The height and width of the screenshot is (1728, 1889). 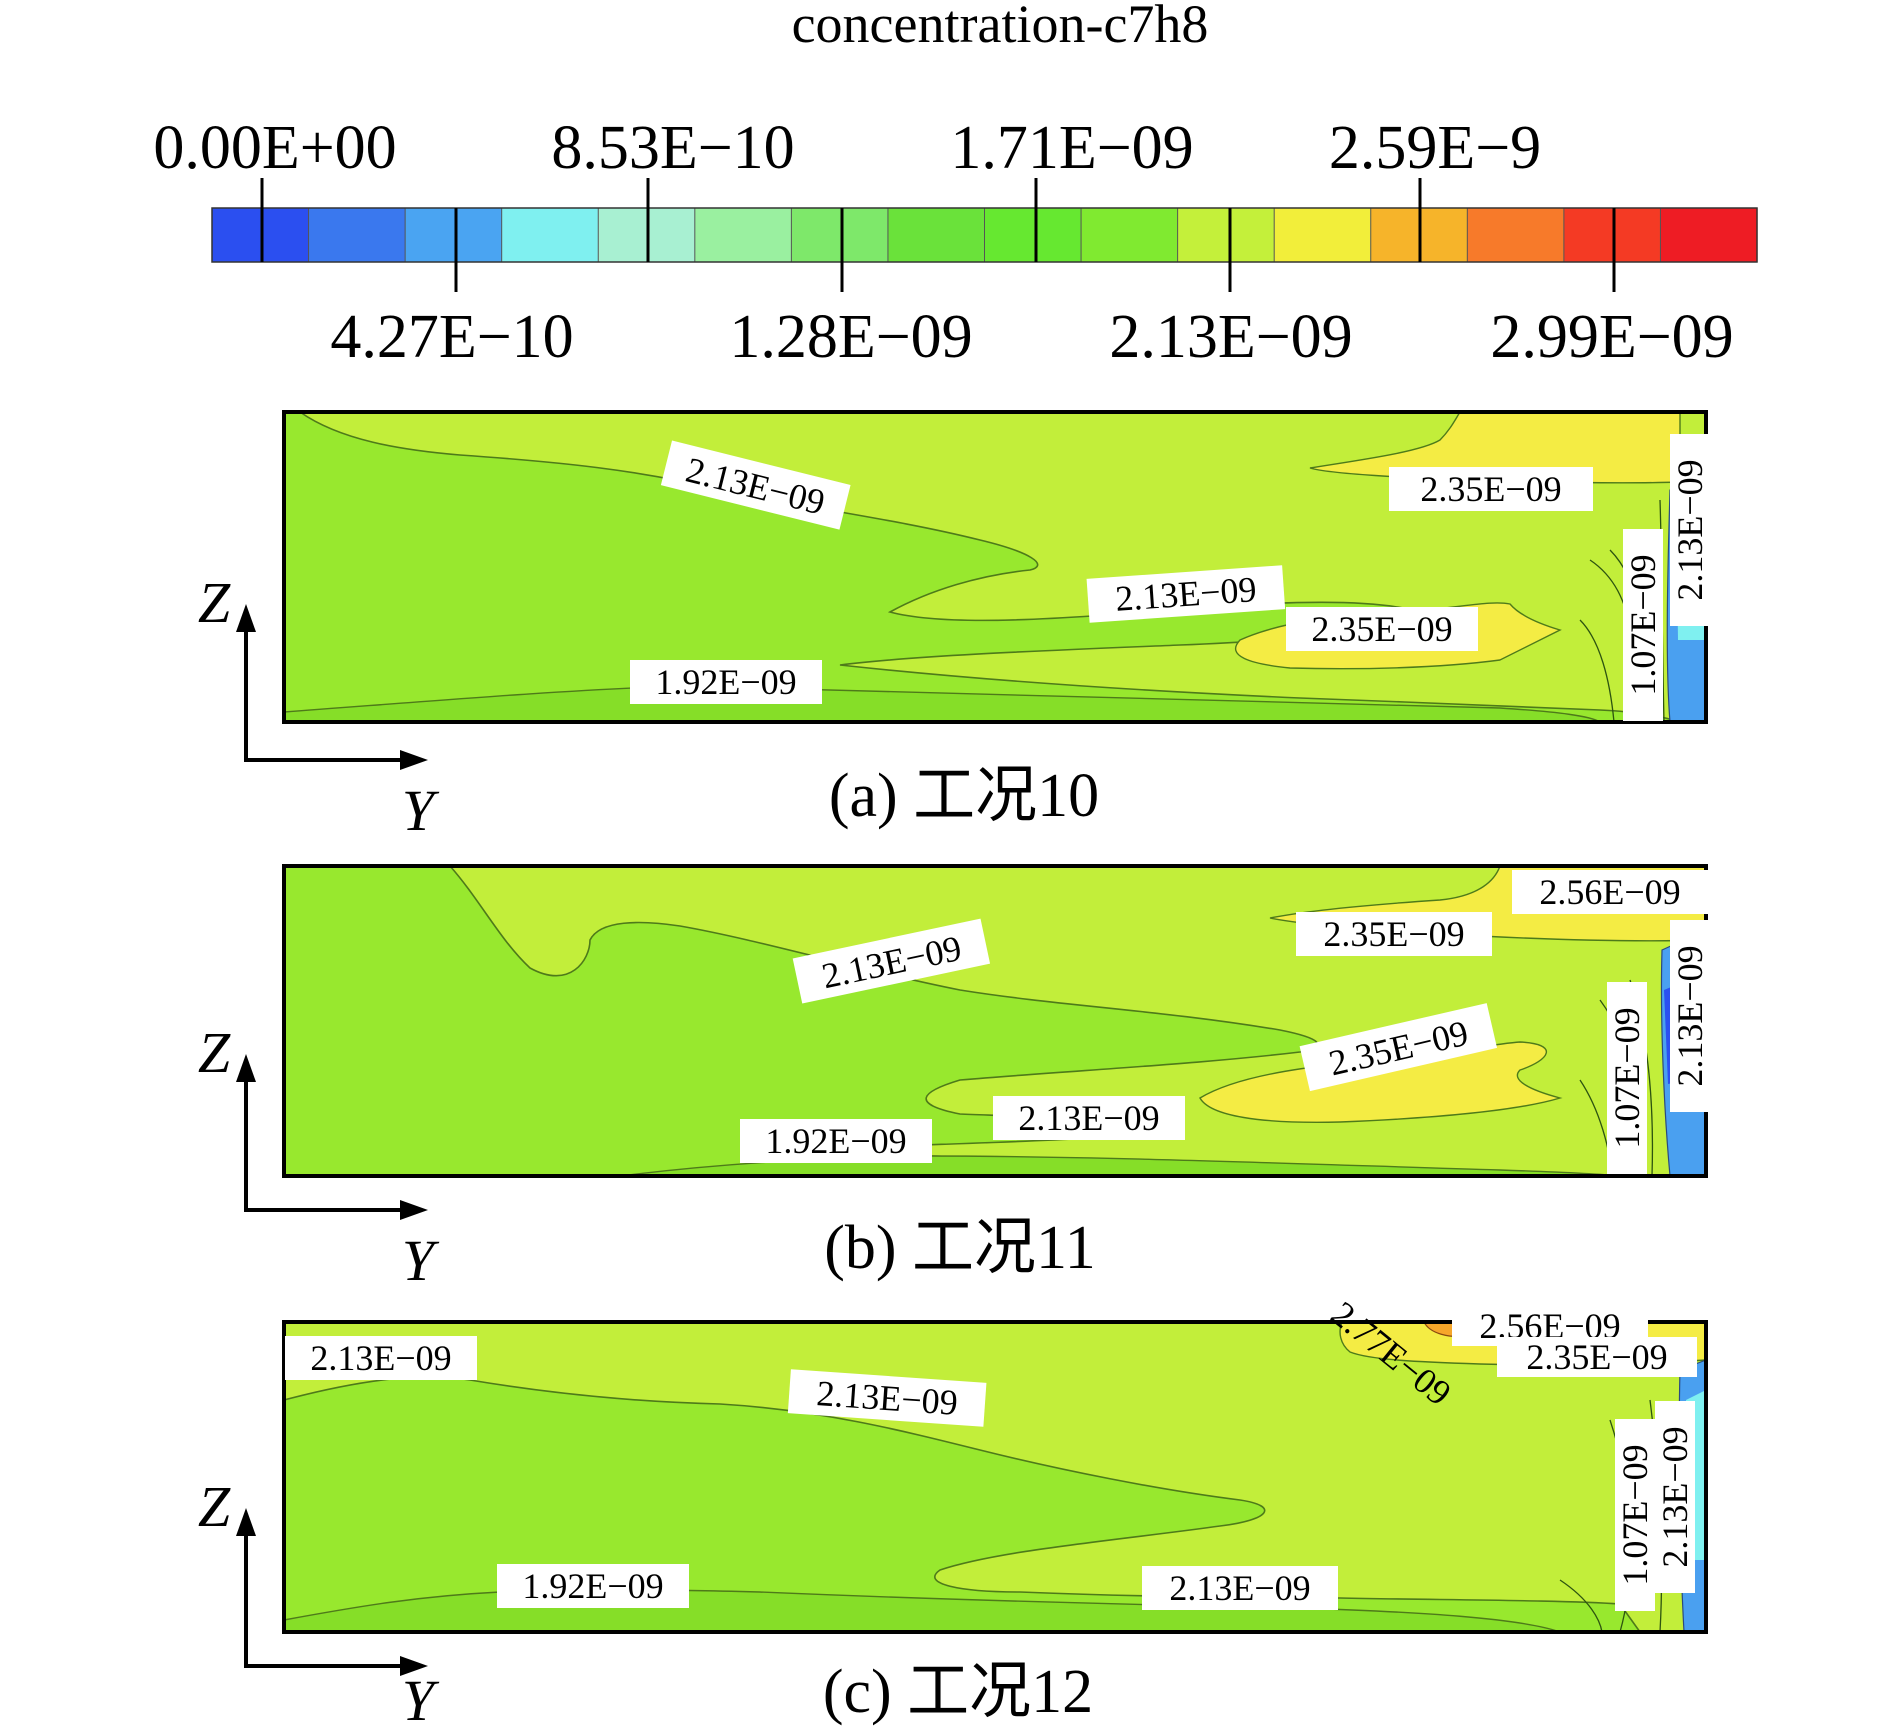 I want to click on panel-c-frame, so click(x=995, y=1477).